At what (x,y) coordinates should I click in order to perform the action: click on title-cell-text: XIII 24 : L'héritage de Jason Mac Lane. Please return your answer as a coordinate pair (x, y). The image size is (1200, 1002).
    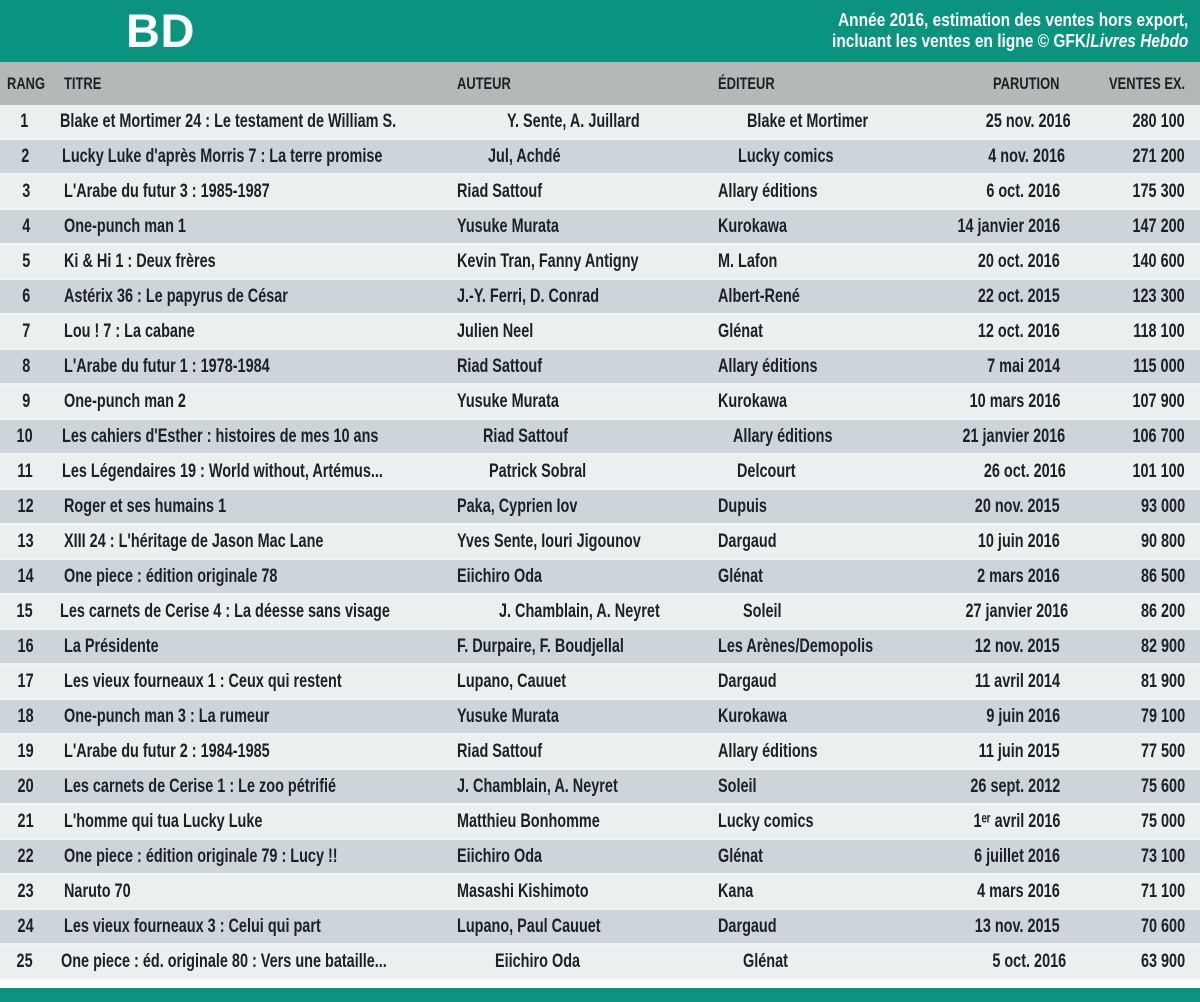
    Looking at the image, I should click on (194, 541).